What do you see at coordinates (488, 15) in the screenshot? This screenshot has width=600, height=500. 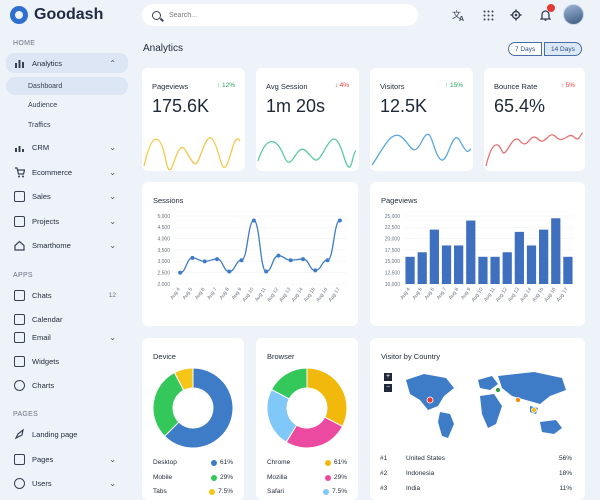 I see `apps-grid-icon` at bounding box center [488, 15].